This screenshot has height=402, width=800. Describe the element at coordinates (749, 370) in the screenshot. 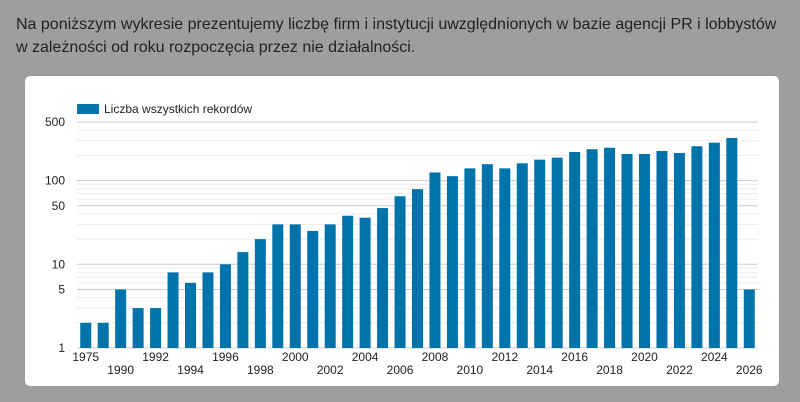

I see `x-tick-label: 2026` at that location.